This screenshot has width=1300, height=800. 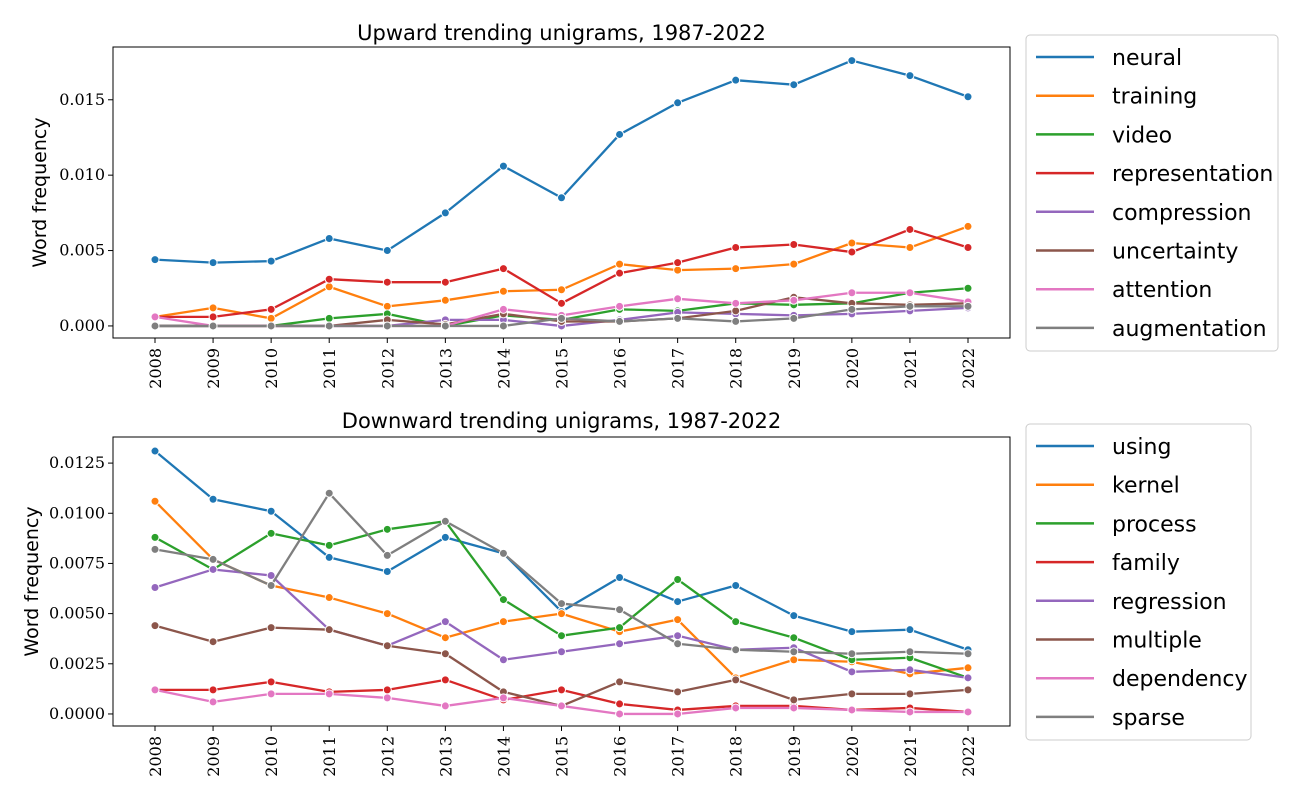 What do you see at coordinates (82, 250) in the screenshot?
I see `y-tick-label: 0.005` at bounding box center [82, 250].